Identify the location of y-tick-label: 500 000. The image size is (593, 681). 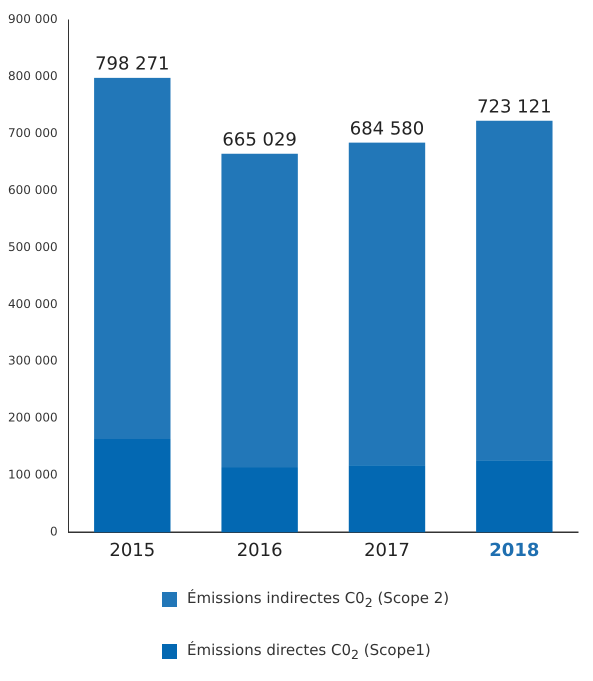
(33, 247).